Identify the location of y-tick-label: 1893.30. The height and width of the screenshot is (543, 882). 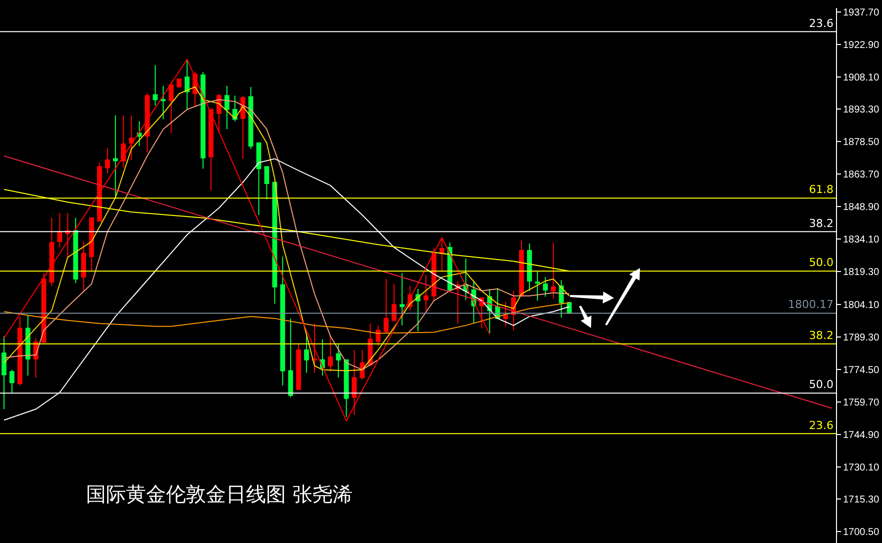
(861, 110).